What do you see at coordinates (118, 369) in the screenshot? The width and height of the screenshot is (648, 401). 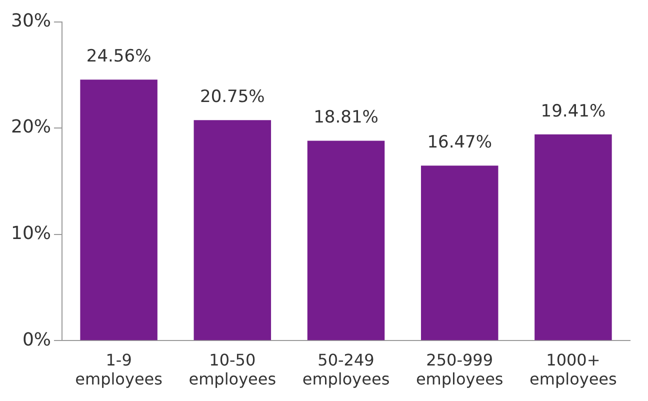 I see `x-tick-label: 1-9 employees` at bounding box center [118, 369].